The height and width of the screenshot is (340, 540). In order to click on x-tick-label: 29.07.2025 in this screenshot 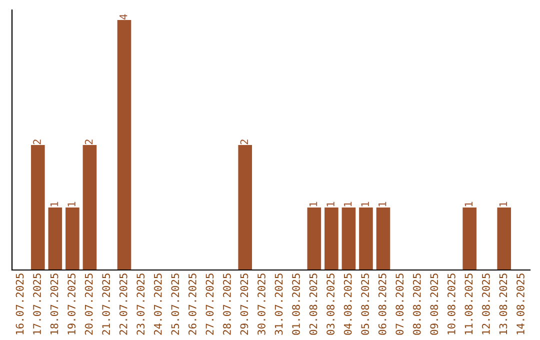, I will do `click(244, 304)`.